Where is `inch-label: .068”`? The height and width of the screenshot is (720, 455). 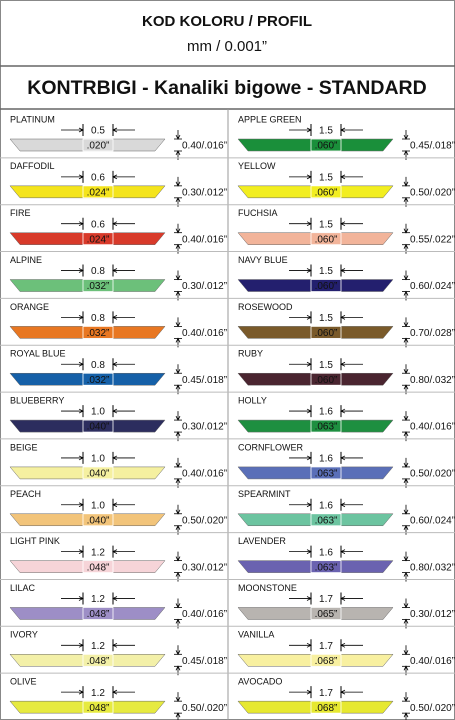
inch-label: .068” is located at coordinates (326, 708).